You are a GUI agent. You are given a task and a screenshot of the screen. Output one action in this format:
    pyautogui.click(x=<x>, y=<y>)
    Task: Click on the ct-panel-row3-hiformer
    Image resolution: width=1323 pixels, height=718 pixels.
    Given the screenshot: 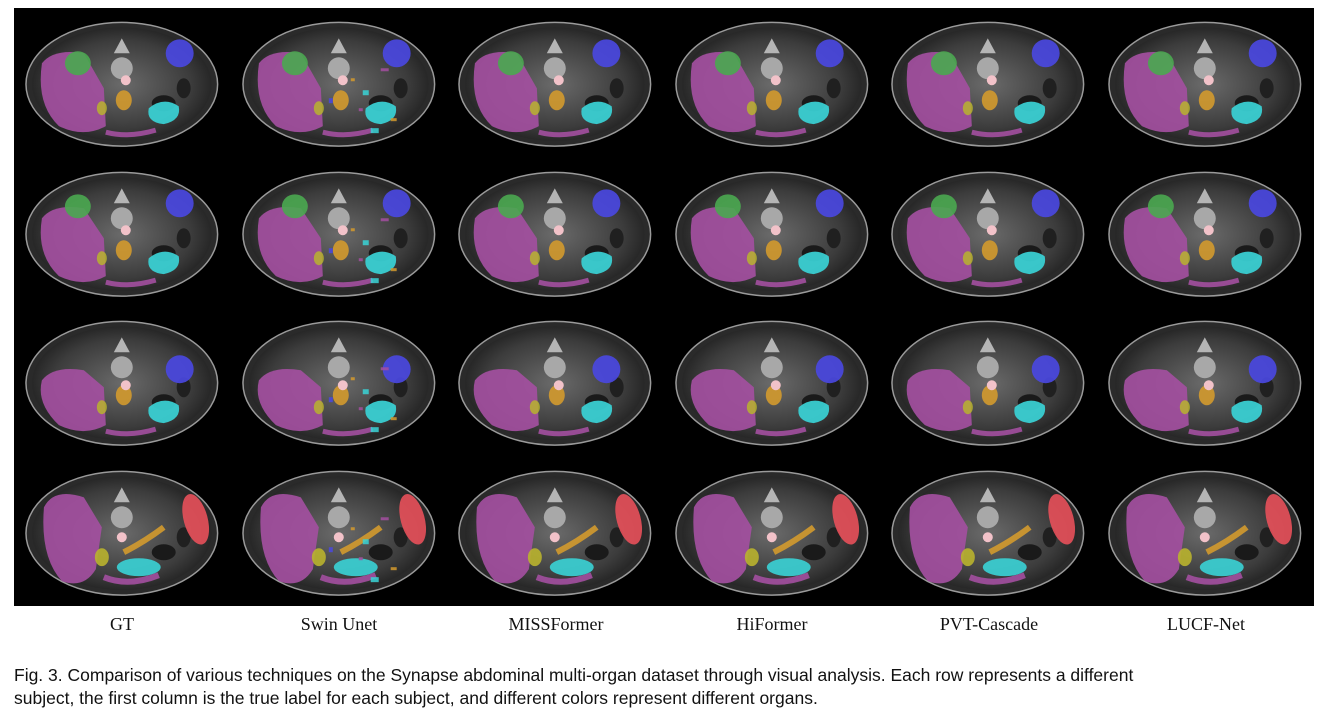 What is the action you would take?
    pyautogui.click(x=771, y=381)
    